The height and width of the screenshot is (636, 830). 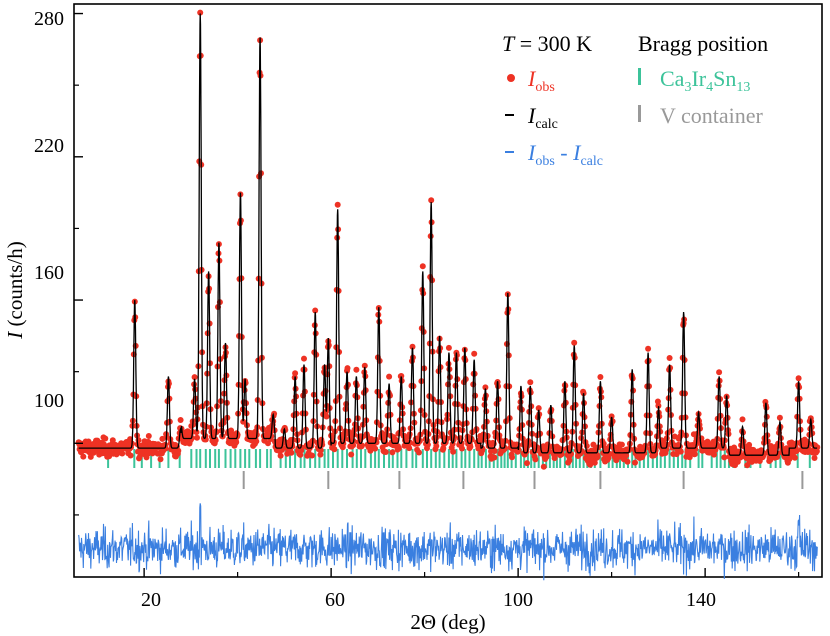 I want to click on legend-obs-marker, so click(x=511, y=78).